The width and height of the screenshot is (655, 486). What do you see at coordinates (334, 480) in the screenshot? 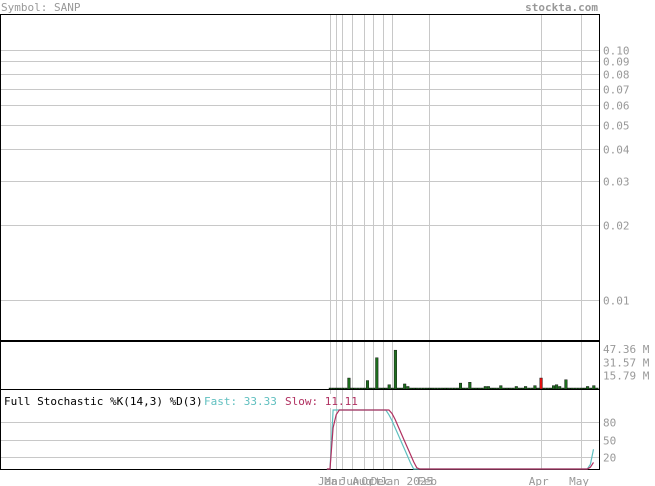
I see `x-tick-label: Mar` at bounding box center [334, 480].